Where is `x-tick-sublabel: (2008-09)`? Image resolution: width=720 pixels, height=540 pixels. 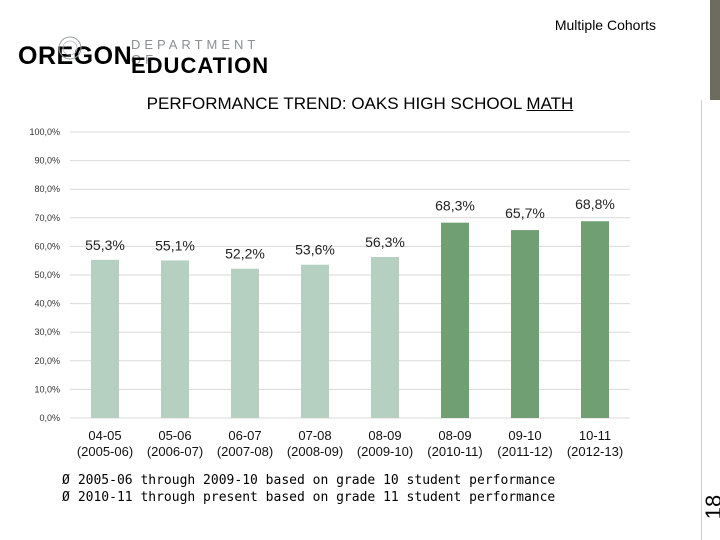 x-tick-sublabel: (2008-09) is located at coordinates (315, 451).